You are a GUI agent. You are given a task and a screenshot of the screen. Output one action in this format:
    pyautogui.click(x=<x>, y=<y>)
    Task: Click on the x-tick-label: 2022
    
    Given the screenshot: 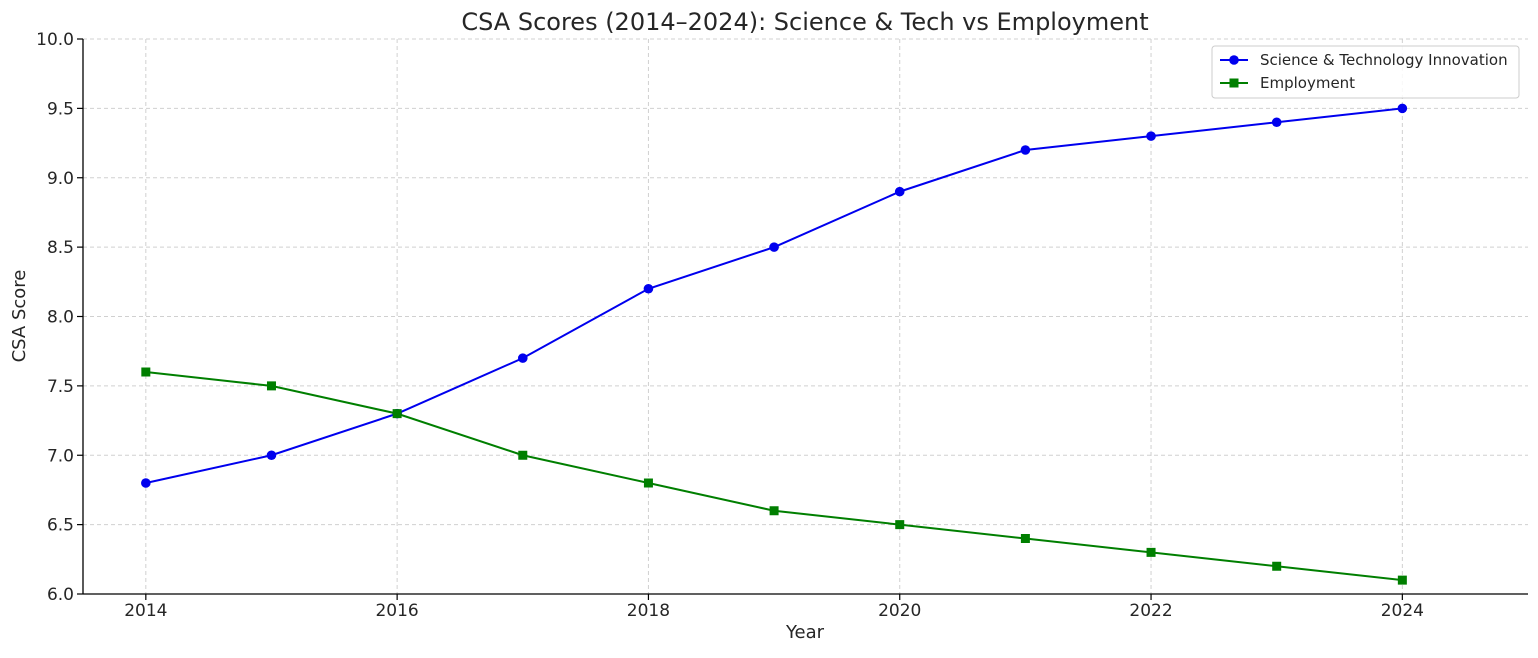 What is the action you would take?
    pyautogui.click(x=1150, y=611)
    